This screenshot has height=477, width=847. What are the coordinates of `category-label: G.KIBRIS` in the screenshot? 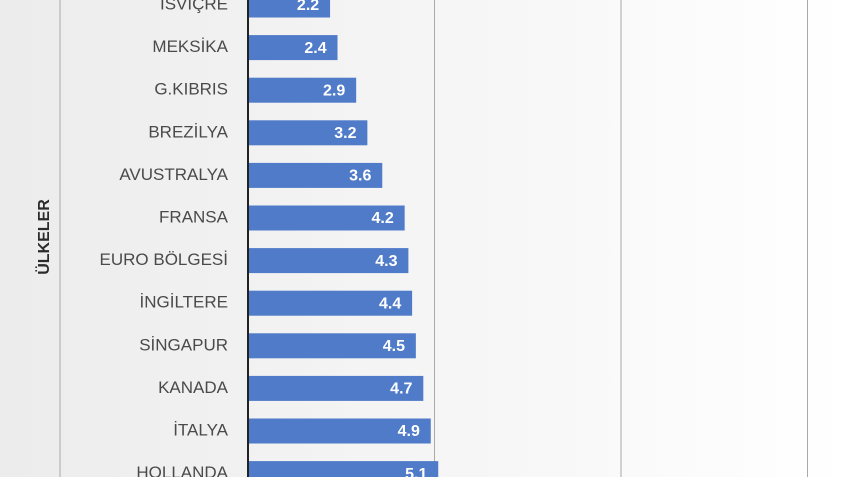 It's located at (191, 89).